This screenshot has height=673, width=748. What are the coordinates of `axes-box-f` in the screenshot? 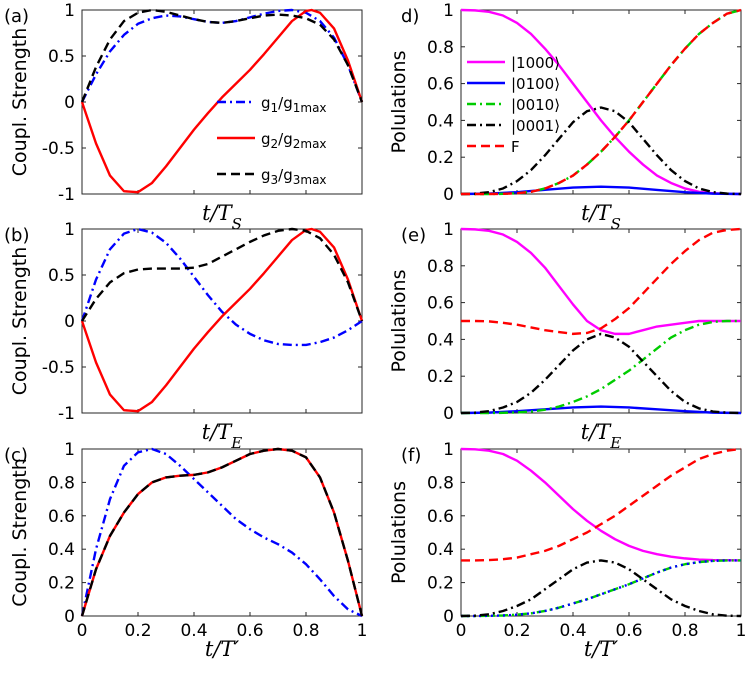 It's located at (601, 532).